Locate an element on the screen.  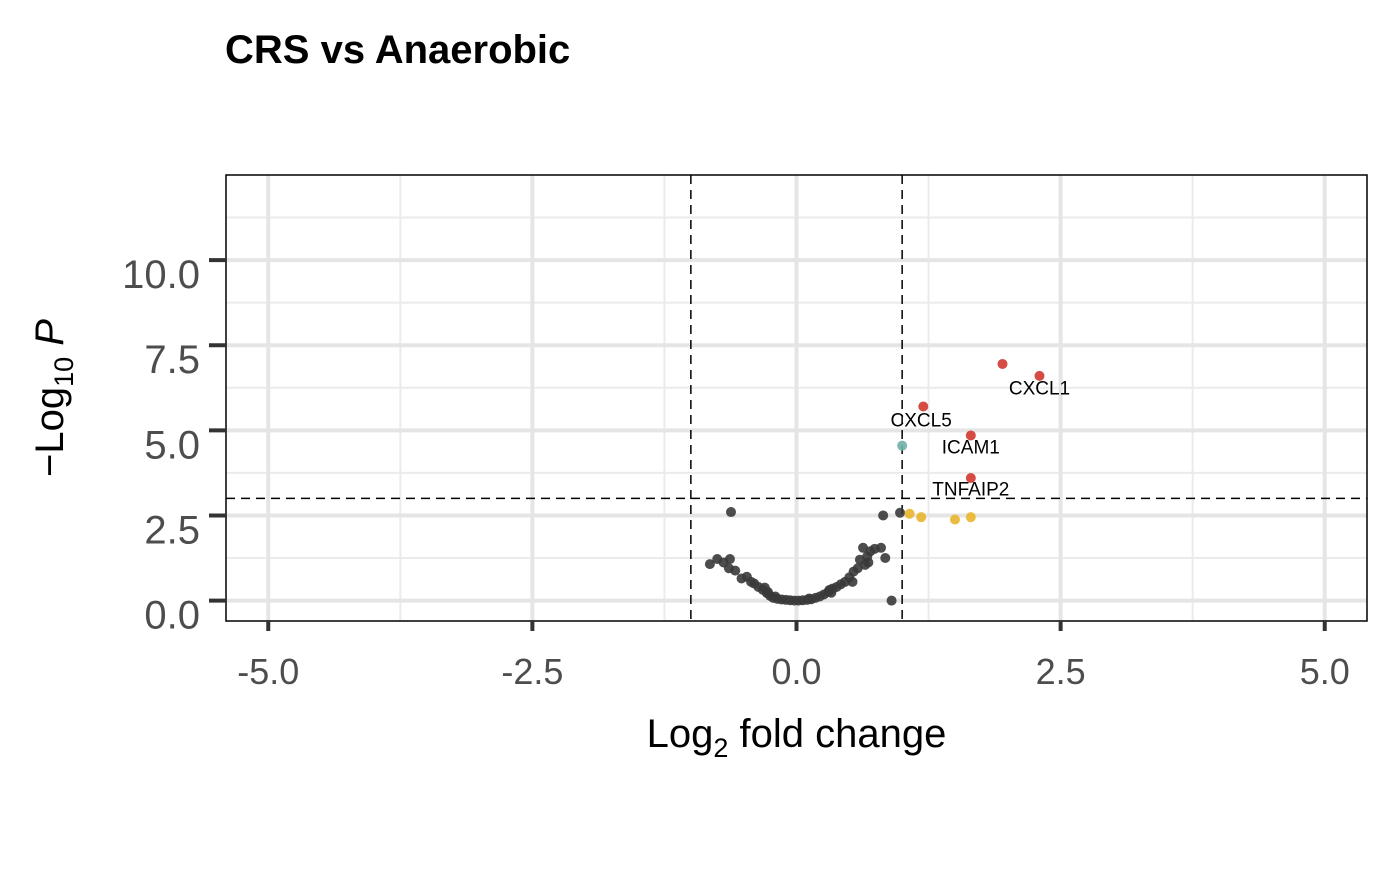
gene-label: CXCL1 is located at coordinates (1039, 389).